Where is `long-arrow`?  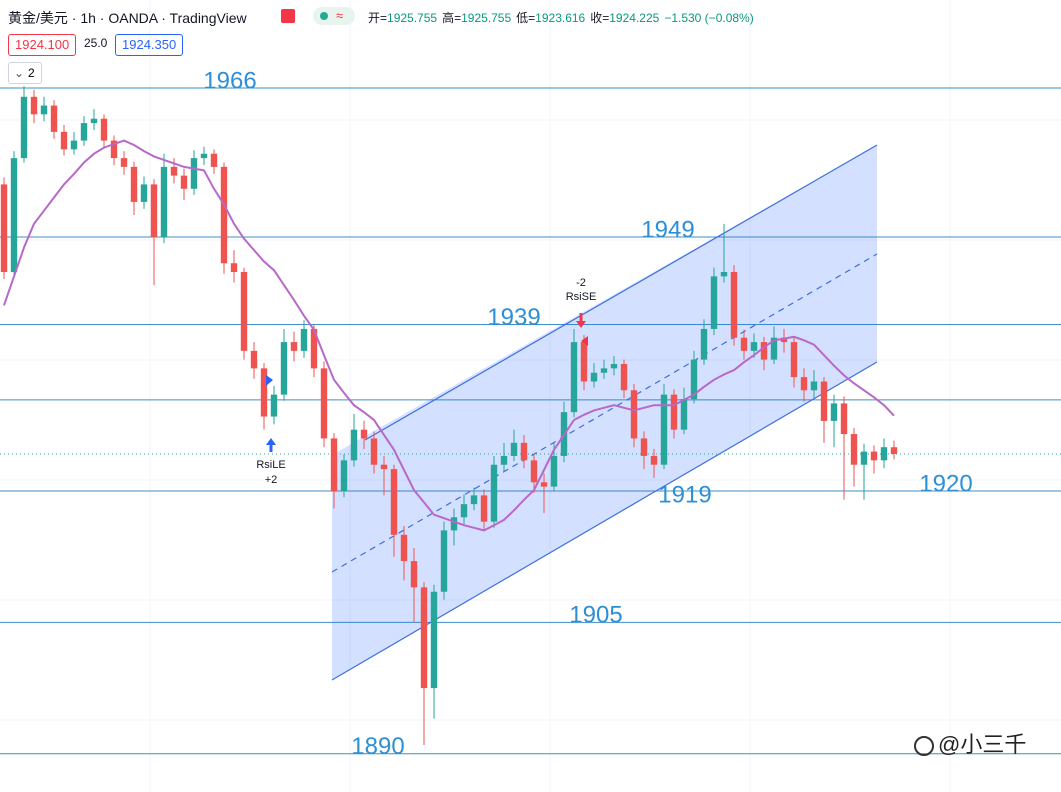
long-arrow is located at coordinates (271, 445).